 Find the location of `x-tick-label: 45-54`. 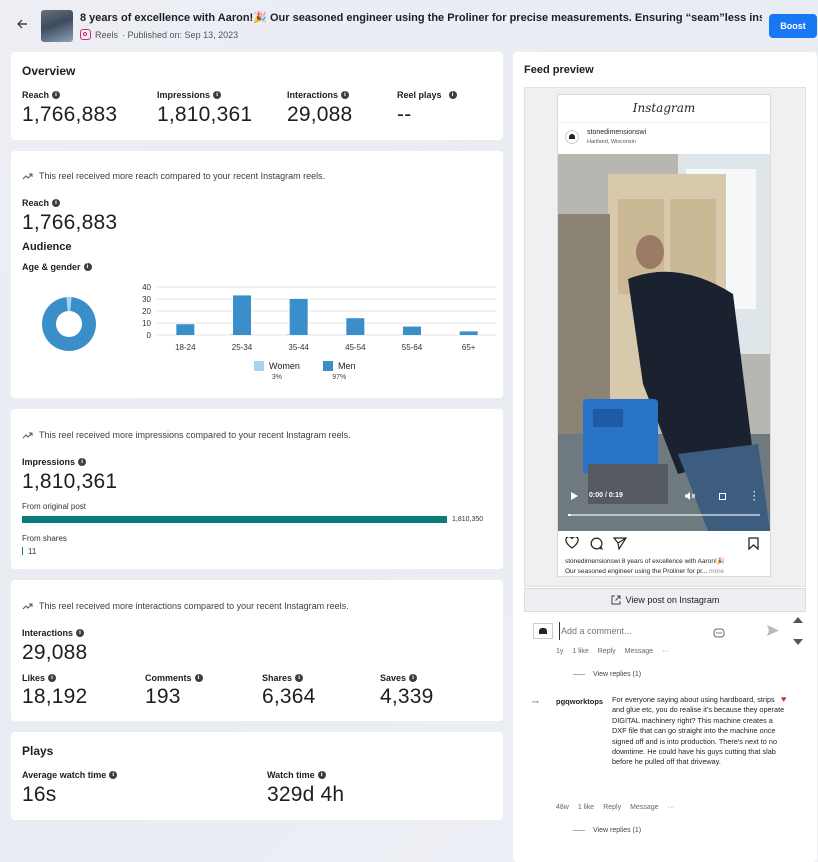

x-tick-label: 45-54 is located at coordinates (355, 347).